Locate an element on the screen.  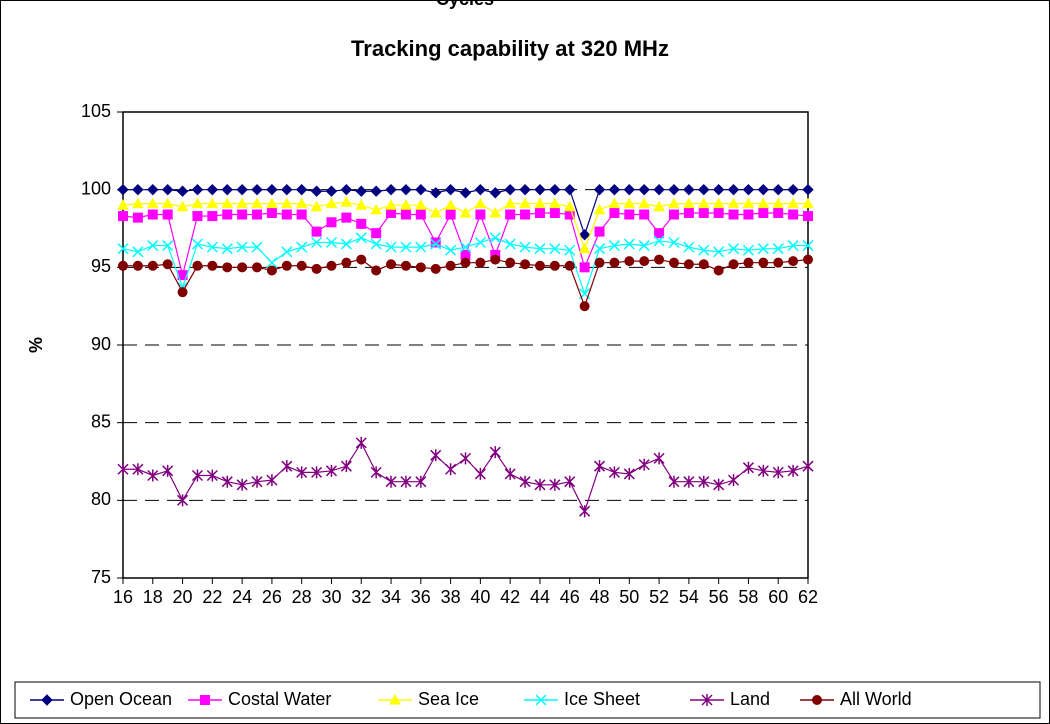
x-tick-label: 52 is located at coordinates (659, 597).